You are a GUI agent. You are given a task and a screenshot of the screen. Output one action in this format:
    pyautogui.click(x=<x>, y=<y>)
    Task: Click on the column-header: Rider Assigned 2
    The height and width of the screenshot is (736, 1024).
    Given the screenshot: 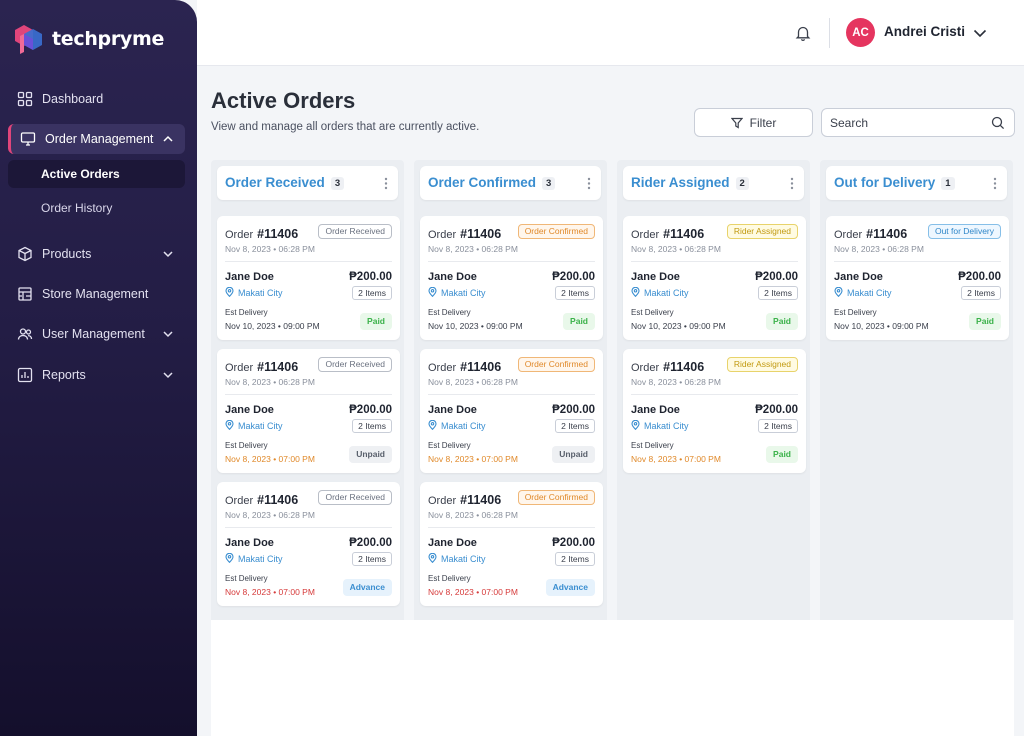 What is the action you would take?
    pyautogui.click(x=713, y=183)
    